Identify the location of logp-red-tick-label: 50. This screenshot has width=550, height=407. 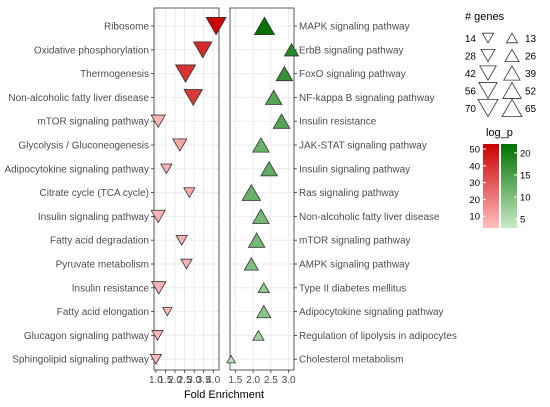
(474, 150).